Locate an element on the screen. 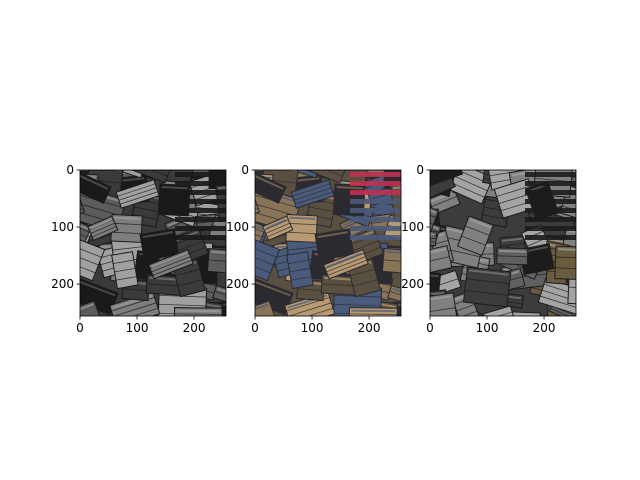  image-panel-2: 0 100 200 0 100 200 is located at coordinates (314, 249).